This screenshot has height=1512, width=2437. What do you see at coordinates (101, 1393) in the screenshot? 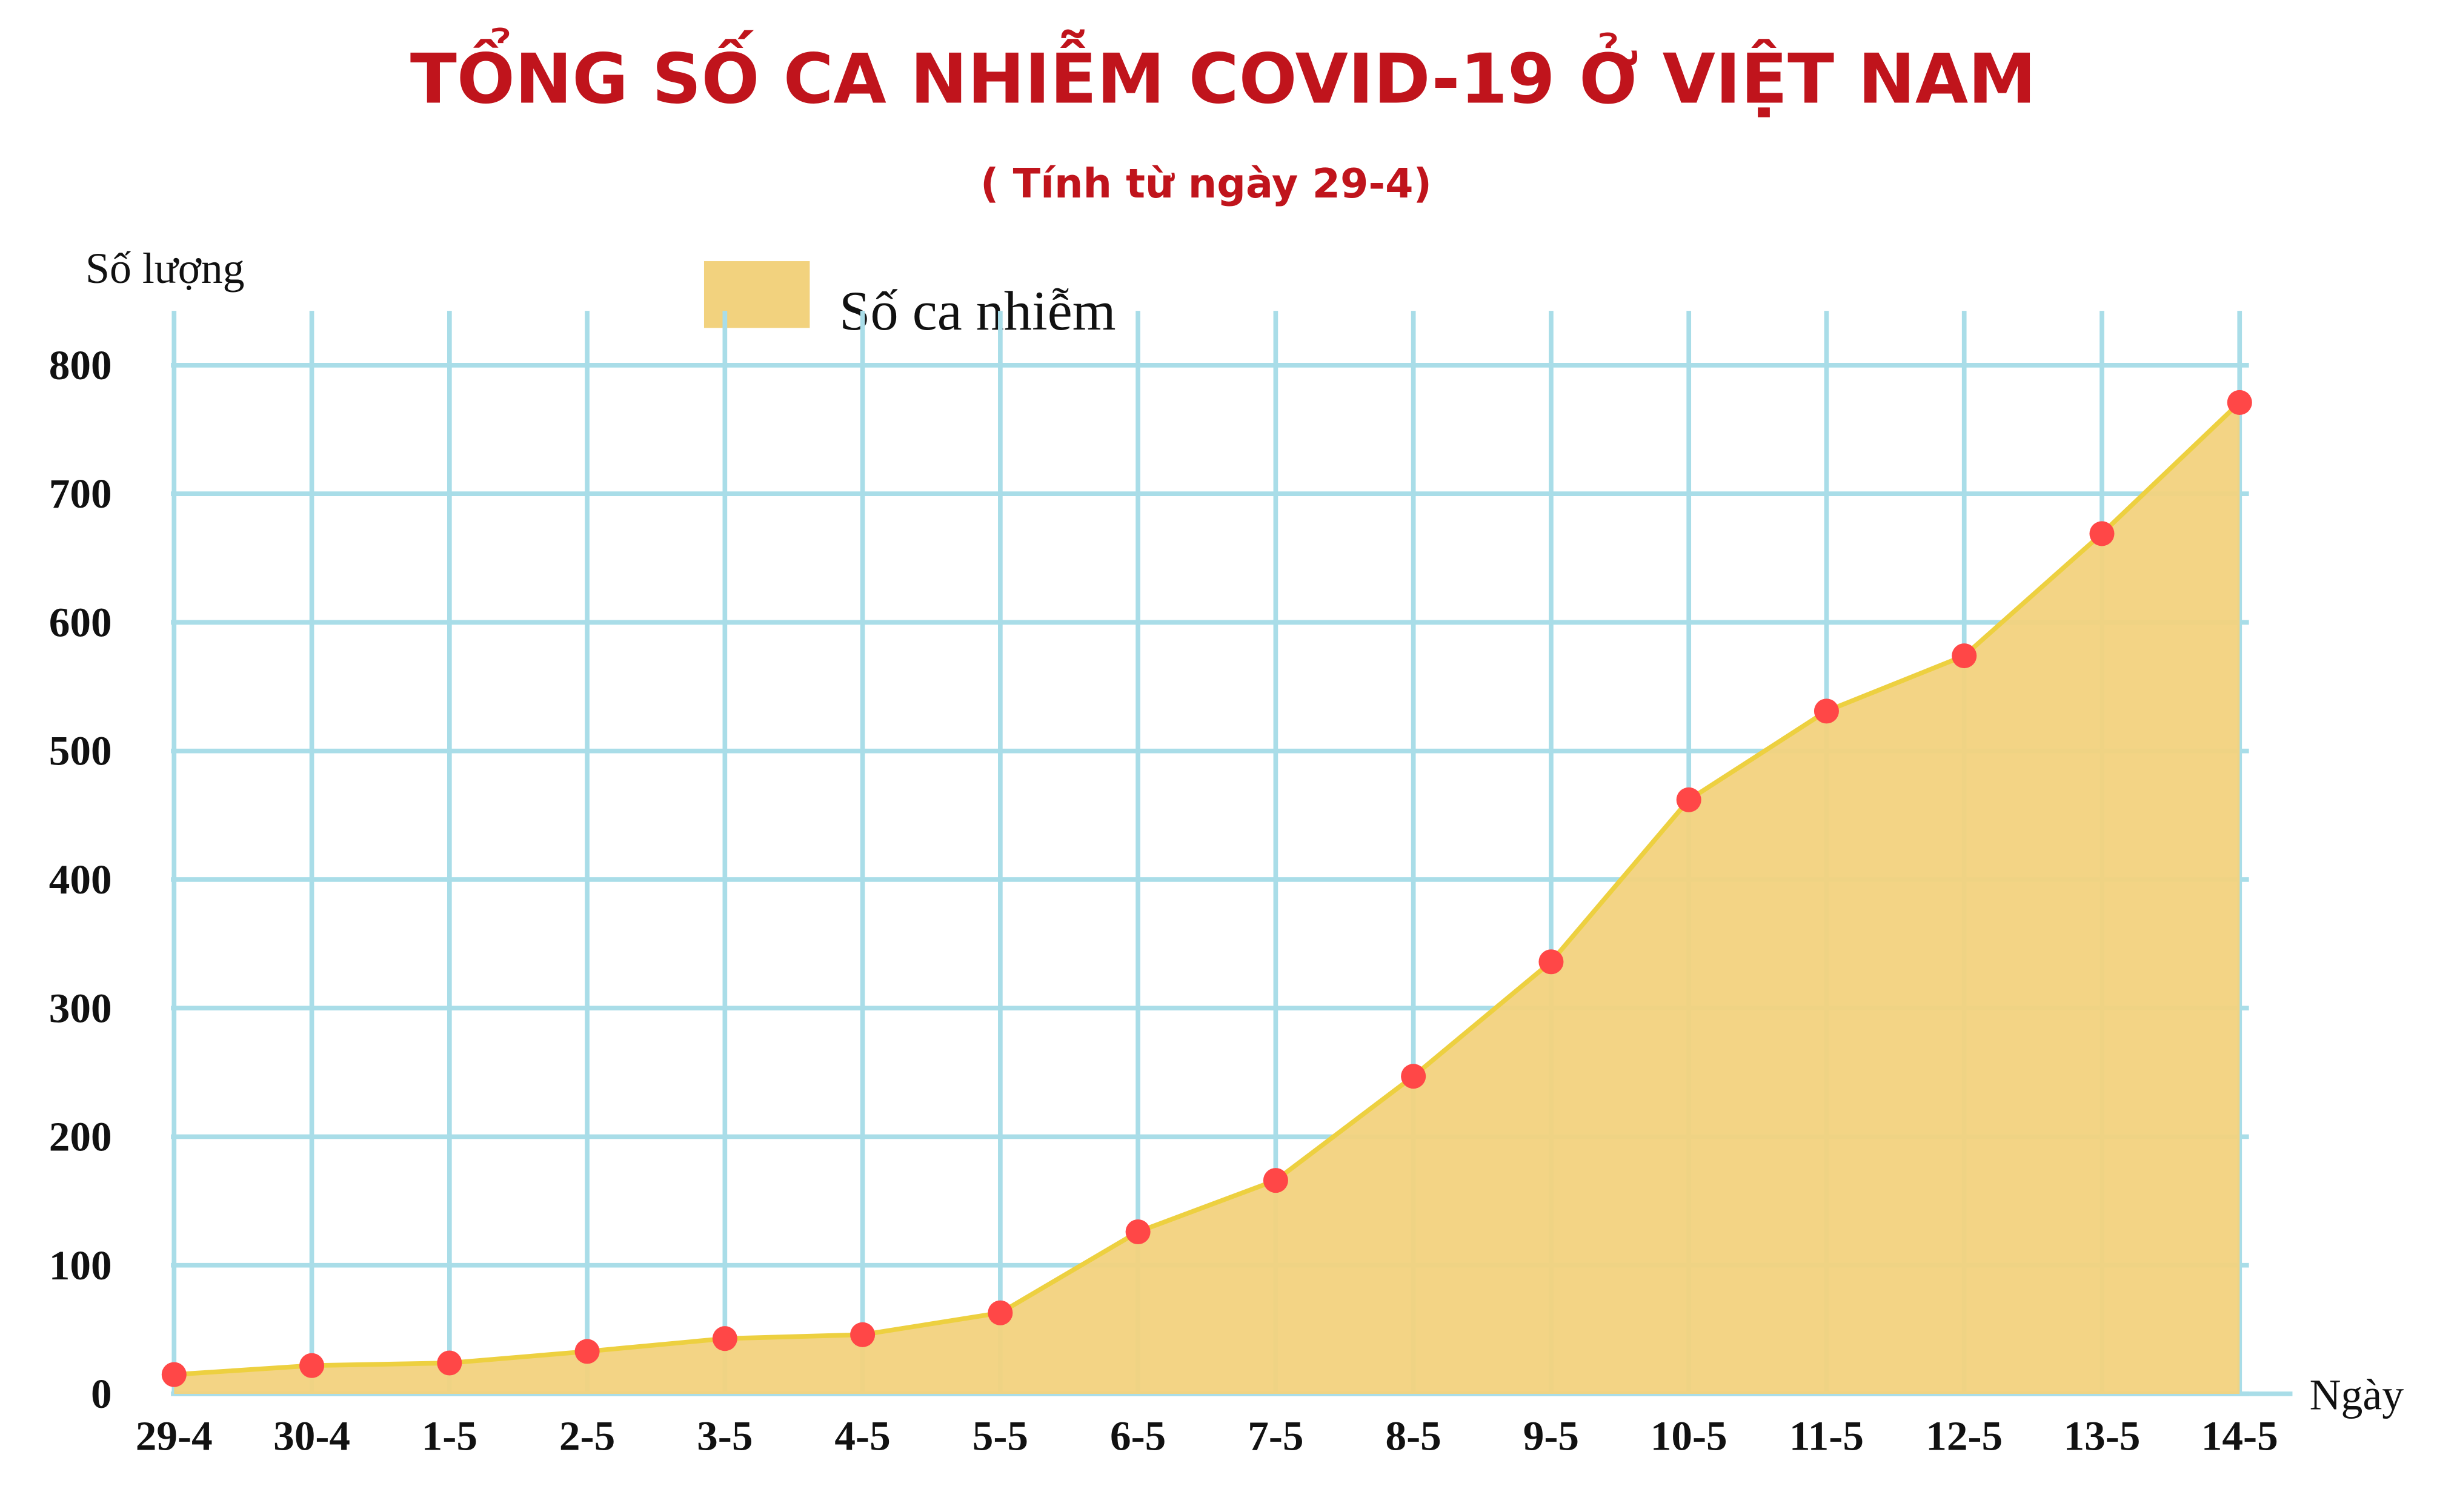
I see `y-tick-label: 0` at bounding box center [101, 1393].